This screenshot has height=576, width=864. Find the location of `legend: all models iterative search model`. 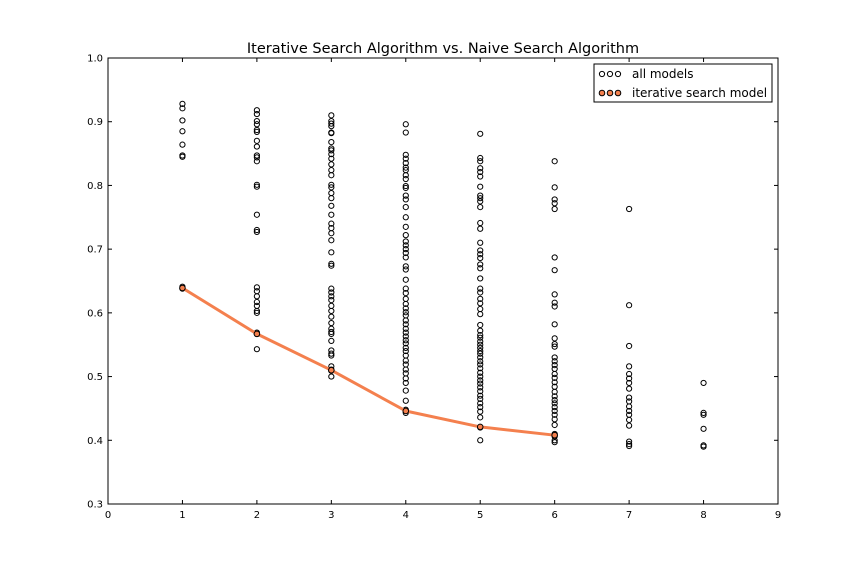

legend: all models iterative search model is located at coordinates (683, 83).